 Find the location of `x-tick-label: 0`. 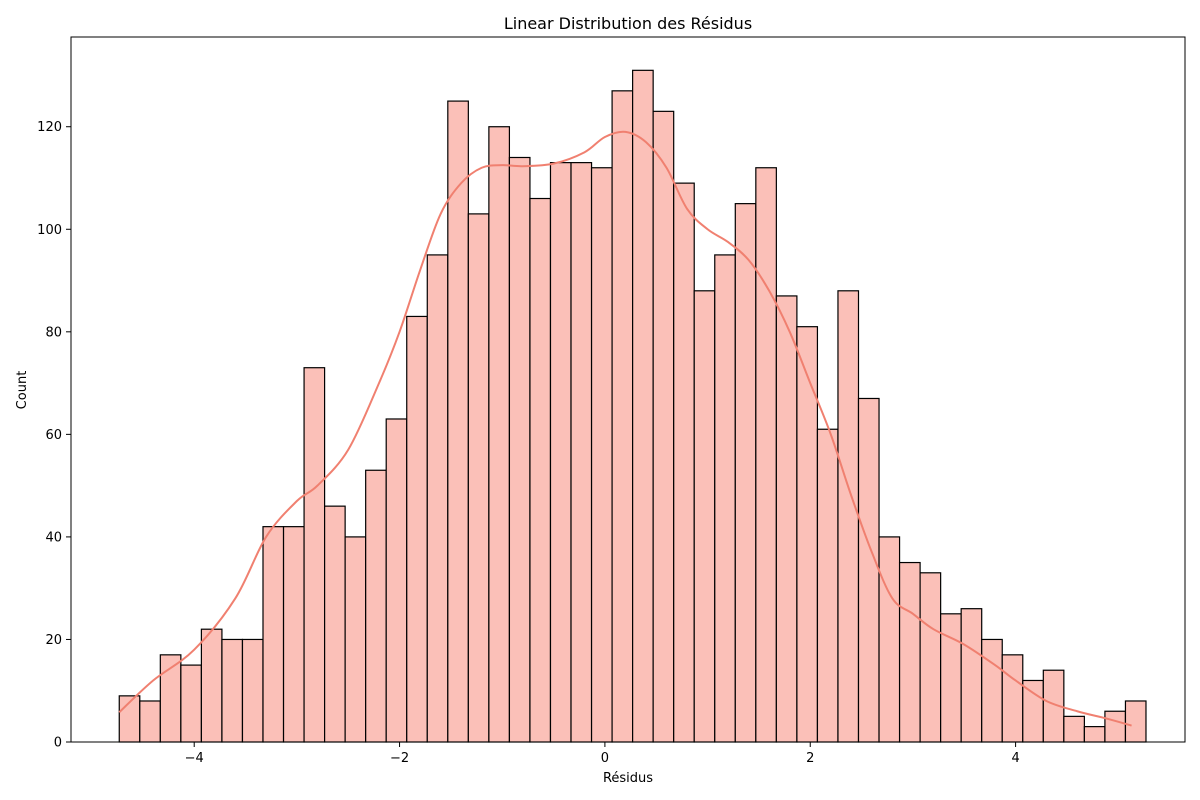

x-tick-label: 0 is located at coordinates (605, 758).